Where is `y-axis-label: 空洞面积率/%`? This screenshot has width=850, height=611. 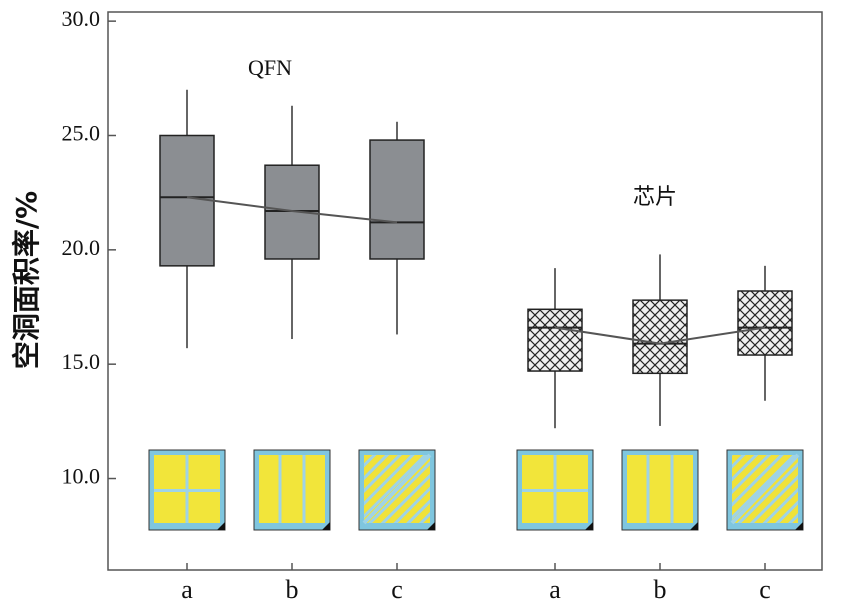 y-axis-label: 空洞面积率/% is located at coordinates (26, 280).